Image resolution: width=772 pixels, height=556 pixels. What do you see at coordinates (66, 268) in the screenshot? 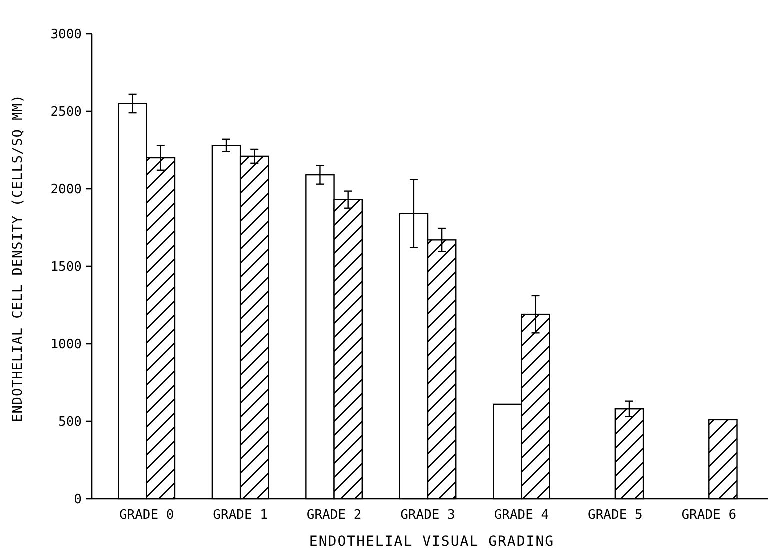
I see `y-tick-label: 1500` at bounding box center [66, 268].